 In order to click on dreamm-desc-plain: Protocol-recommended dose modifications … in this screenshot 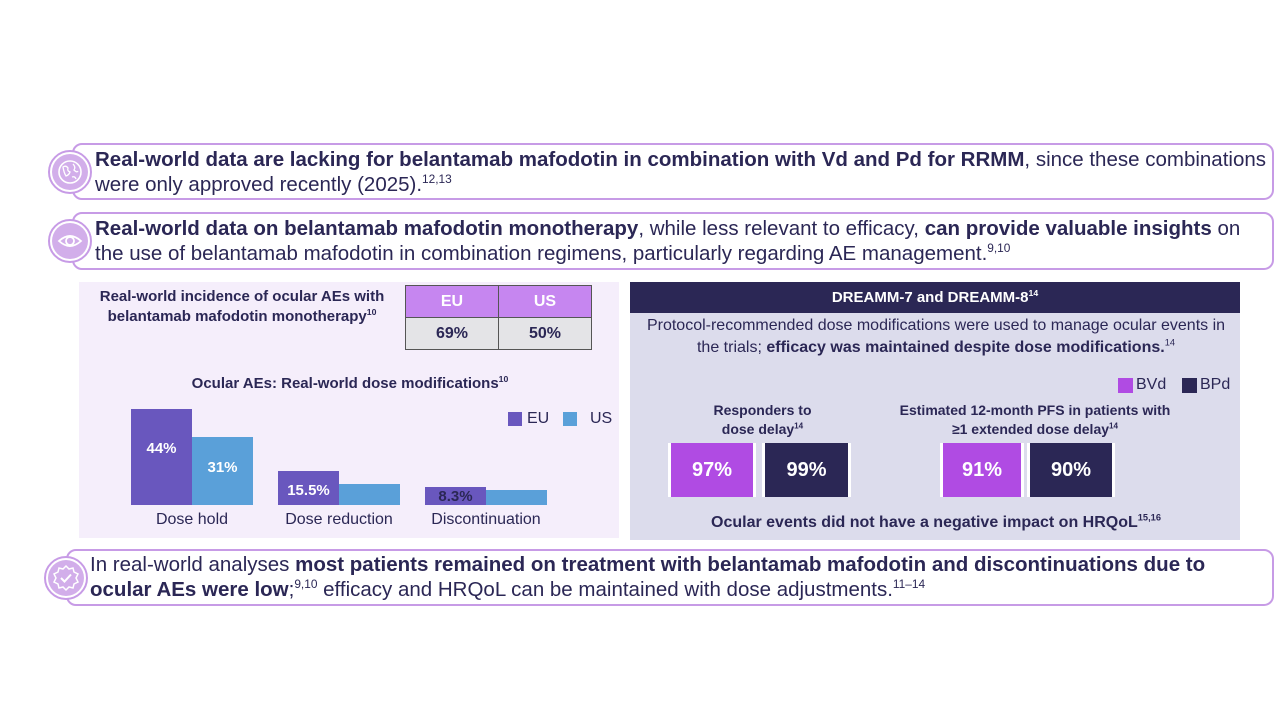, I will do `click(936, 336)`.